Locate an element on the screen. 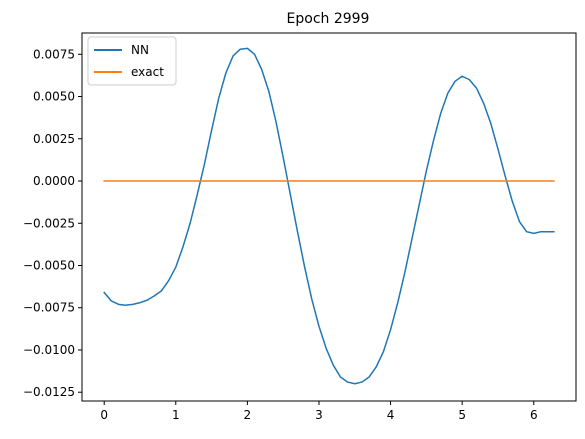  x-tick-label: 5 is located at coordinates (462, 415).